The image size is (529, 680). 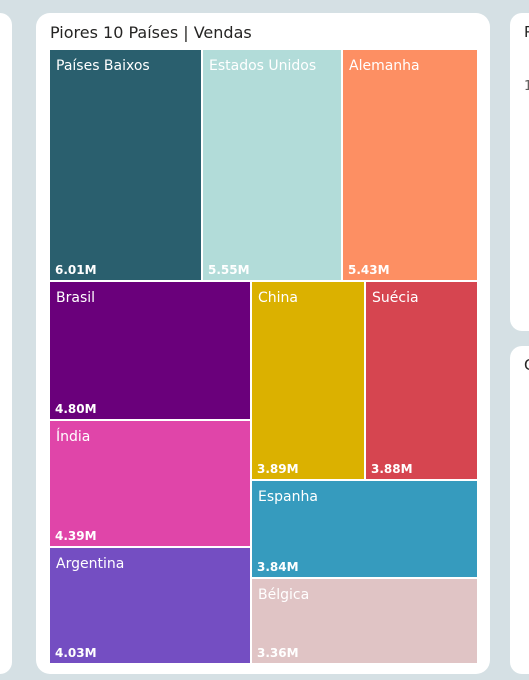 I want to click on tile-label: Bélgica, so click(x=284, y=595).